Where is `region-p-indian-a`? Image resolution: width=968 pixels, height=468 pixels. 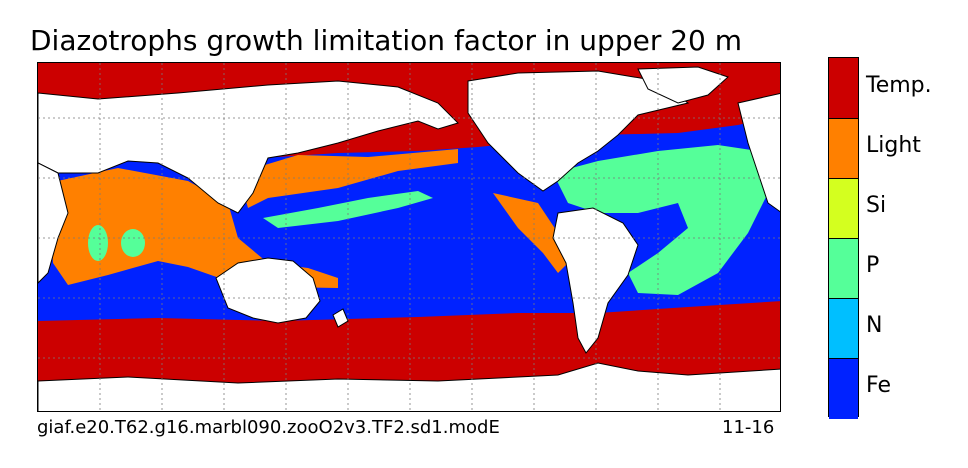
region-p-indian-a is located at coordinates (98, 243).